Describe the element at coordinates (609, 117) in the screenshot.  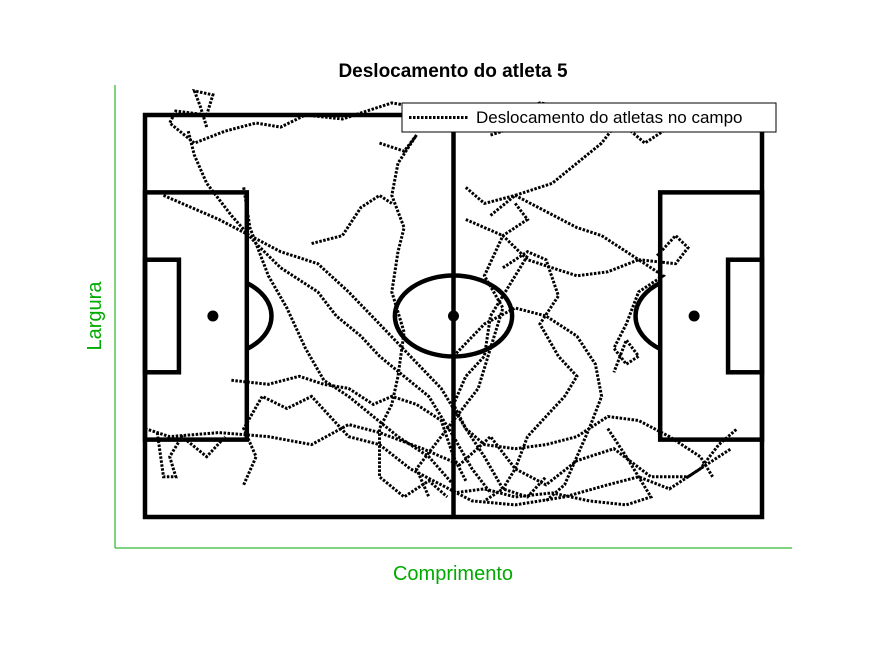
I see `legend-label: Deslocamento do atletas no campo` at that location.